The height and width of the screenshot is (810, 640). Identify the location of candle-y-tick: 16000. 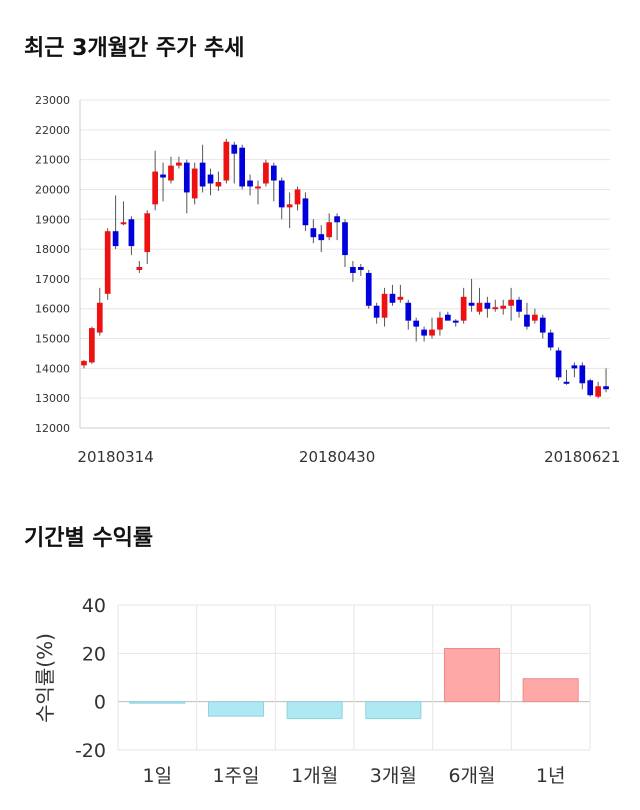
(52, 309).